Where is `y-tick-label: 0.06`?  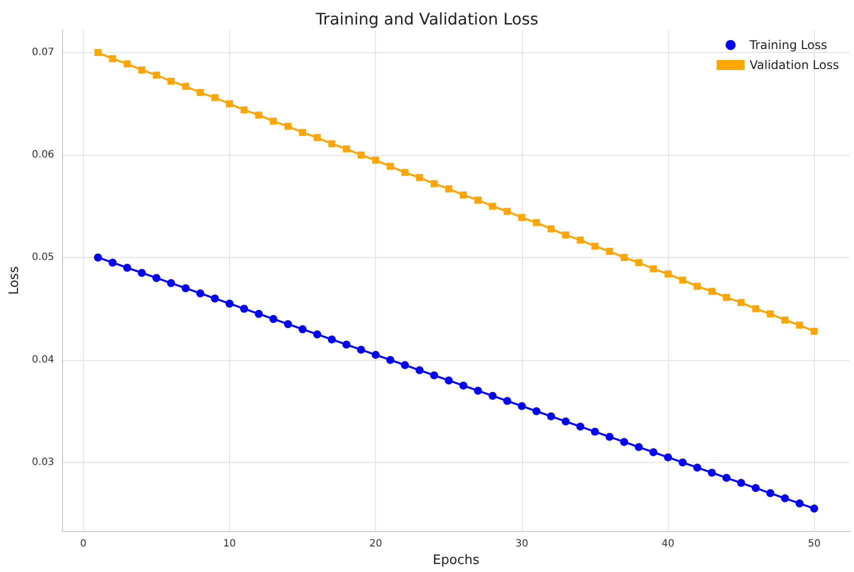
y-tick-label: 0.06 is located at coordinates (43, 155).